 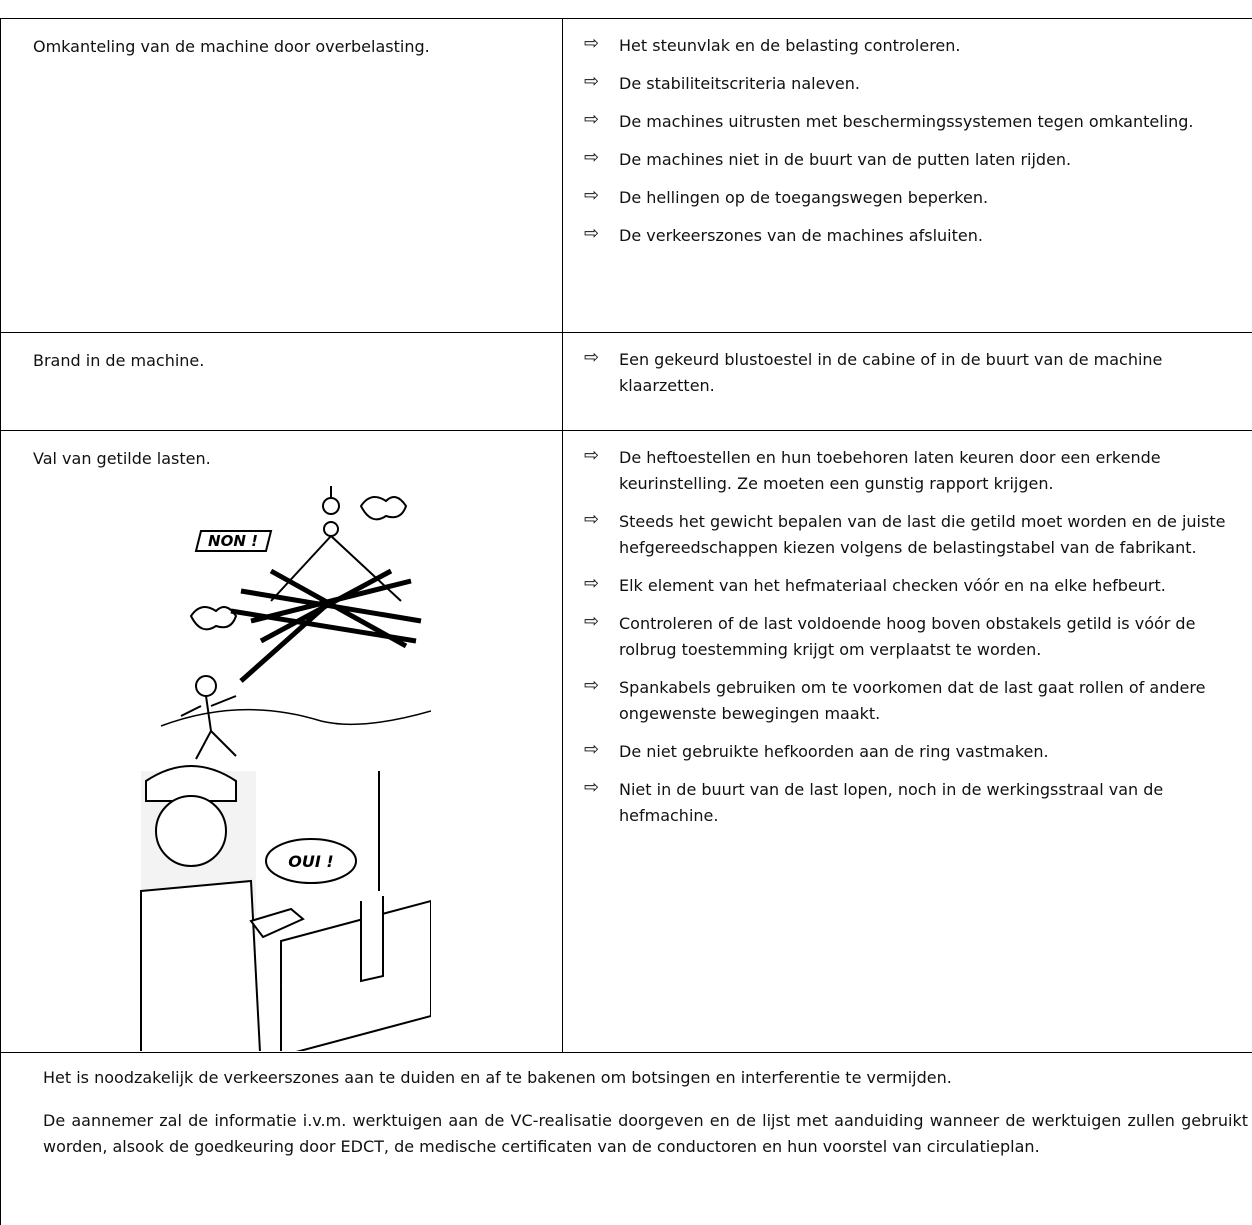 I want to click on measure-item: ⇨ De stabiliteitscriteria naleven., so click(x=916, y=84).